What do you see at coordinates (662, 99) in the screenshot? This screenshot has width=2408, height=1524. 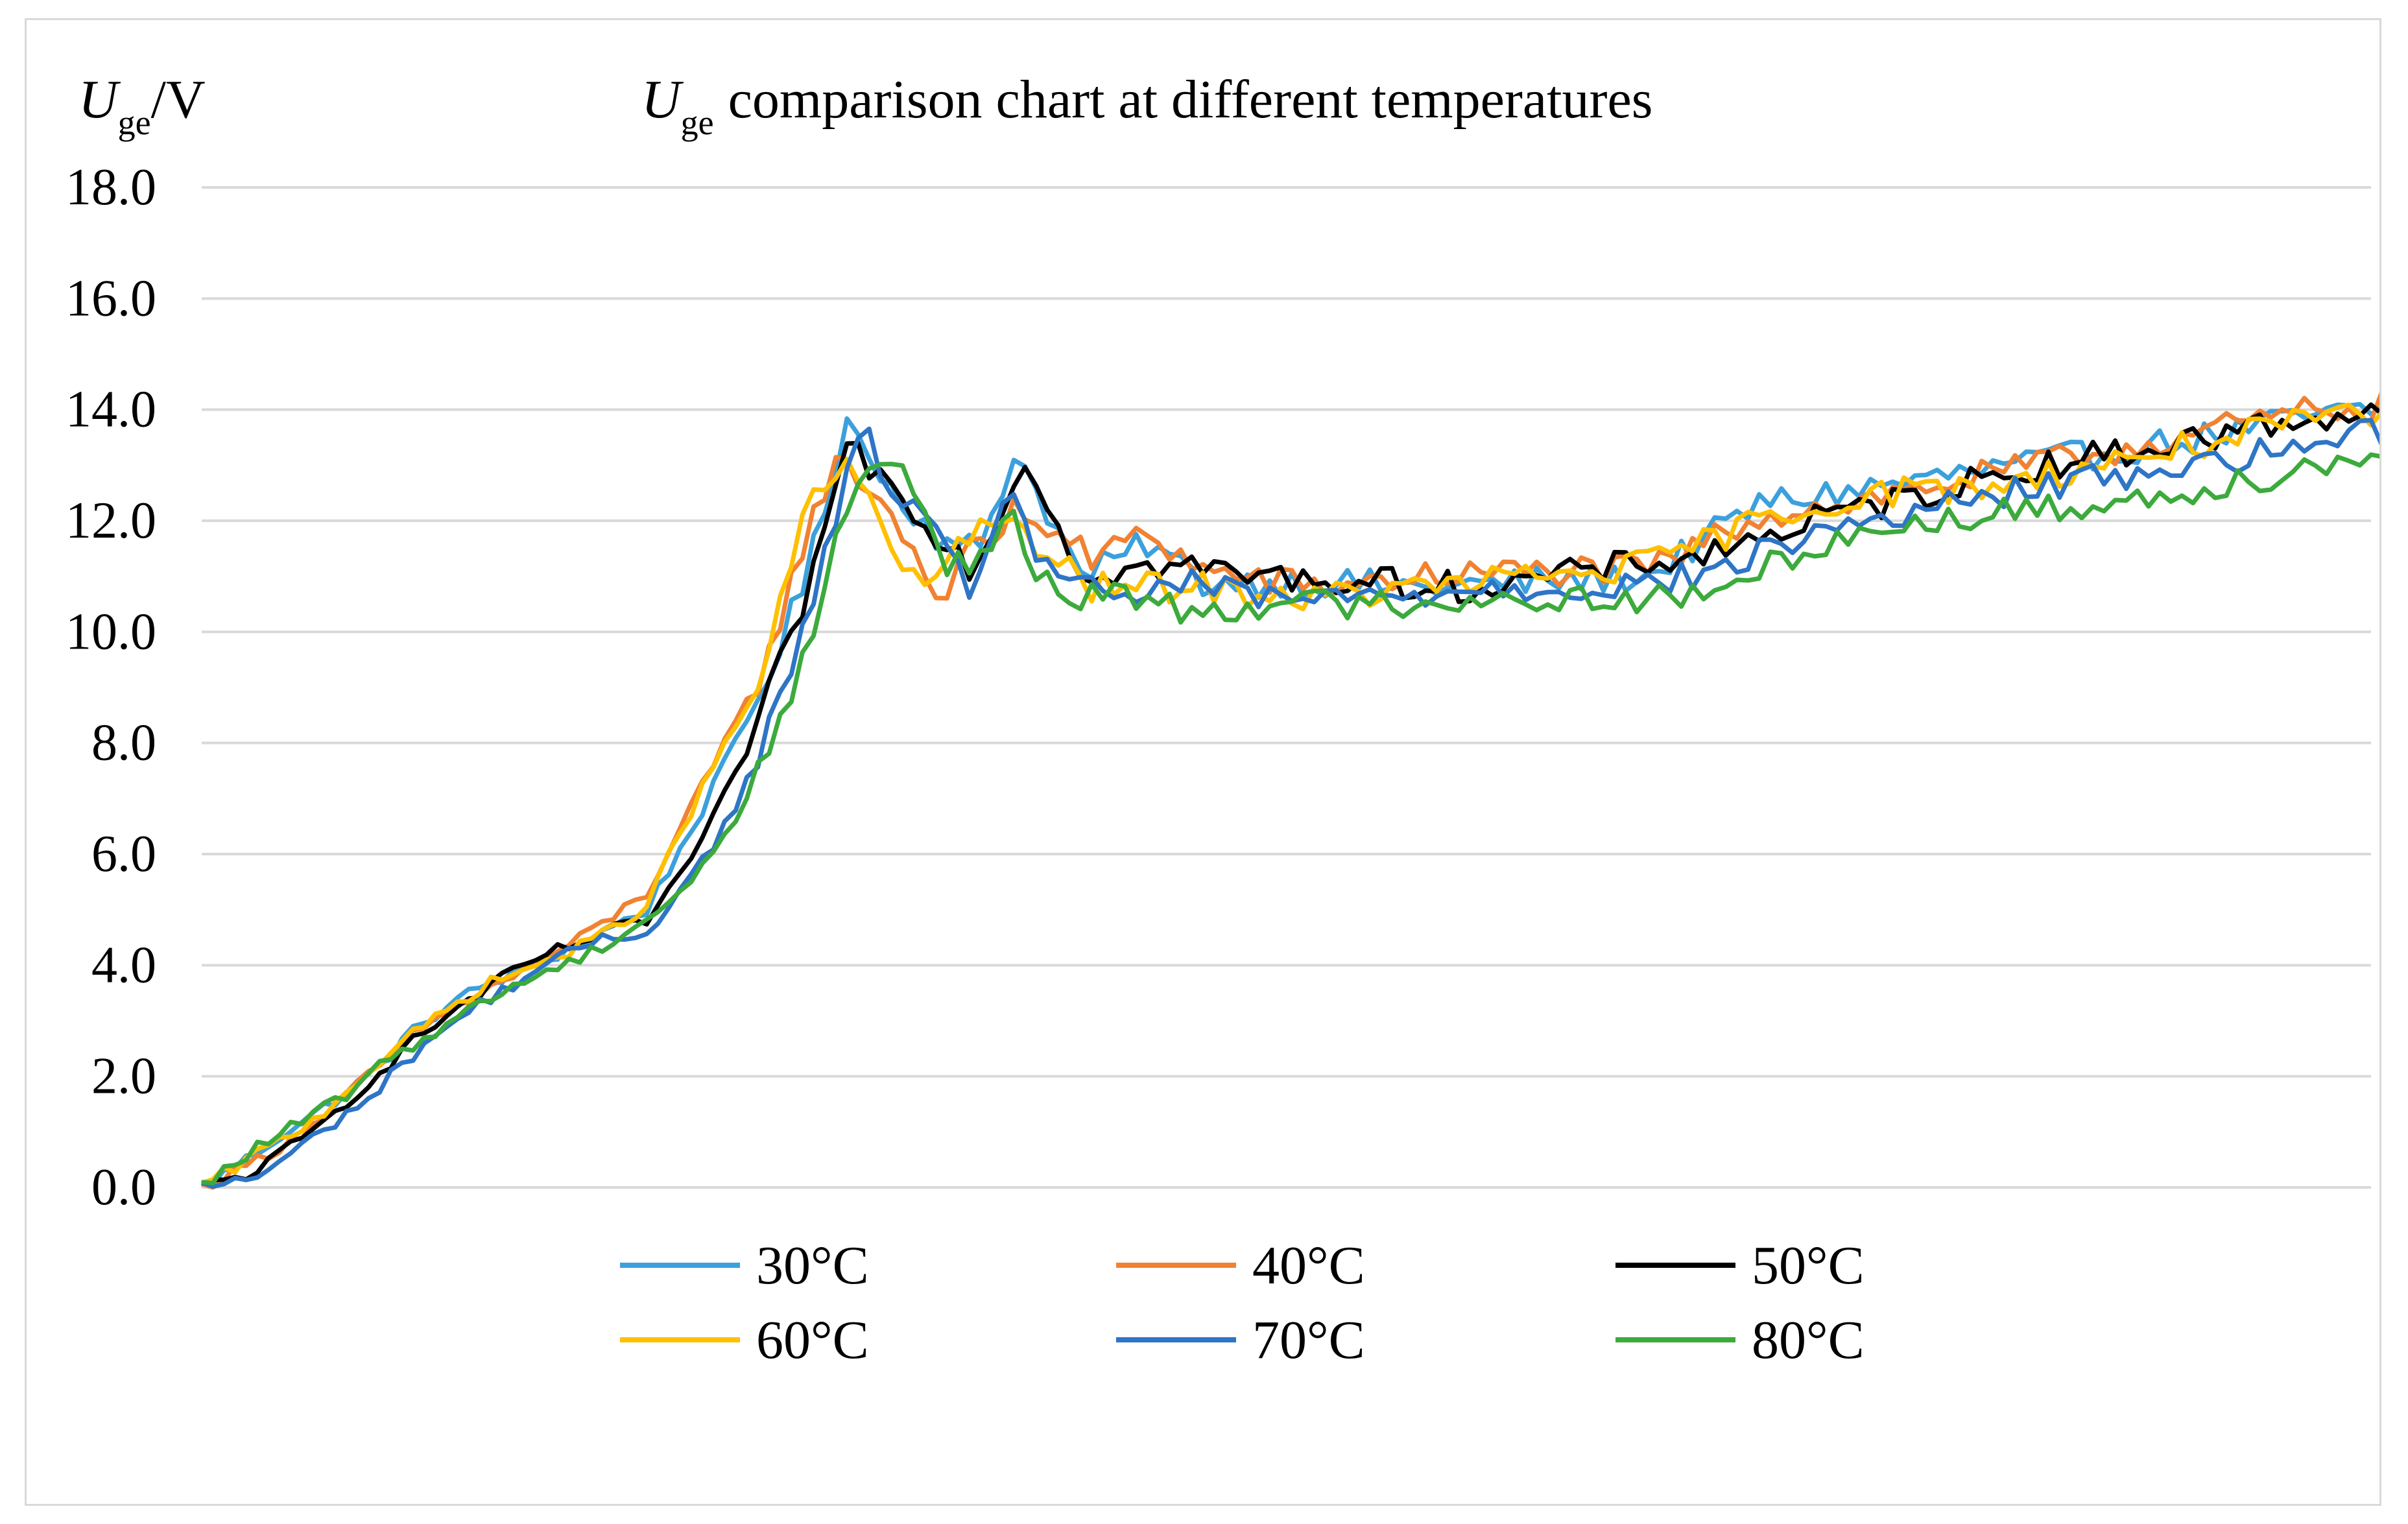 I see `chart-title-symbol: U` at bounding box center [662, 99].